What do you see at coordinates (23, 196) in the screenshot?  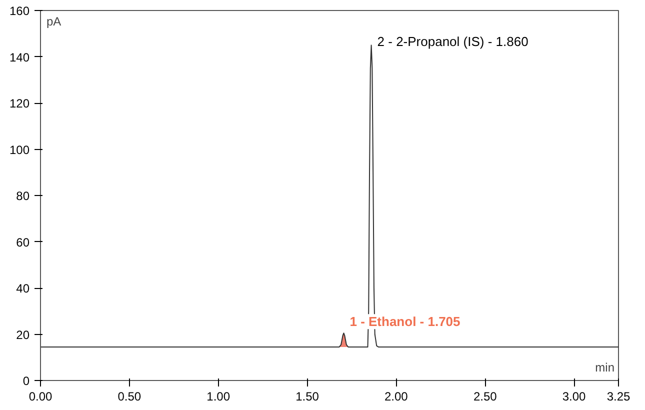 I see `y-tick-label: 80` at bounding box center [23, 196].